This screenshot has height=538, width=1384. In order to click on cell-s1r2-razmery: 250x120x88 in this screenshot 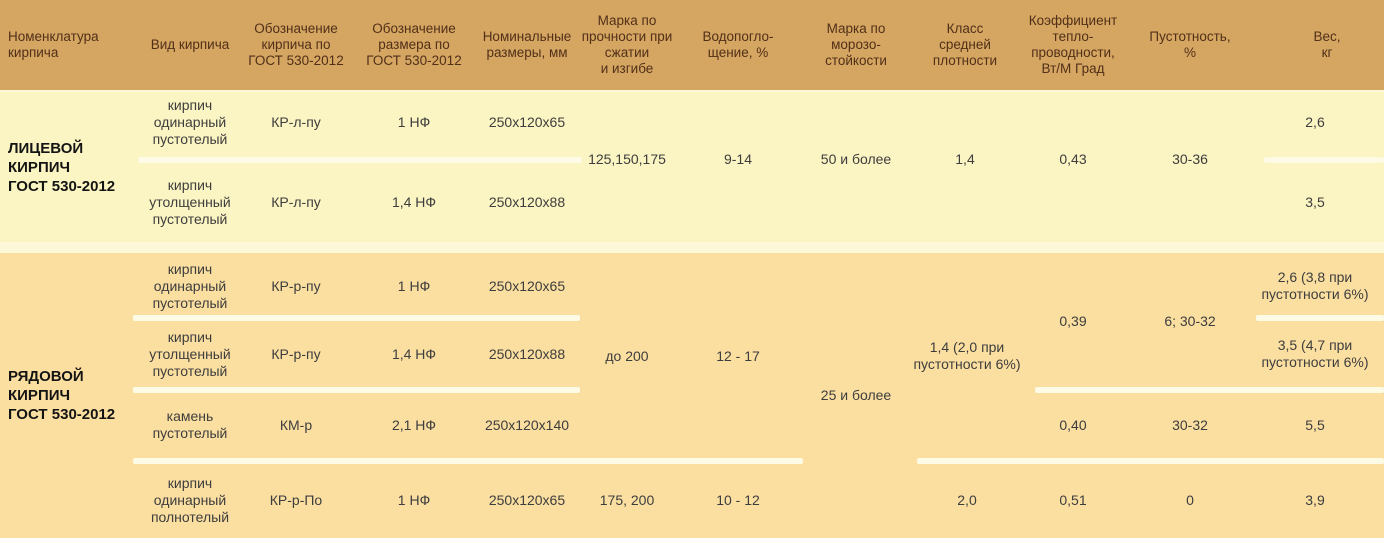, I will do `click(527, 201)`.